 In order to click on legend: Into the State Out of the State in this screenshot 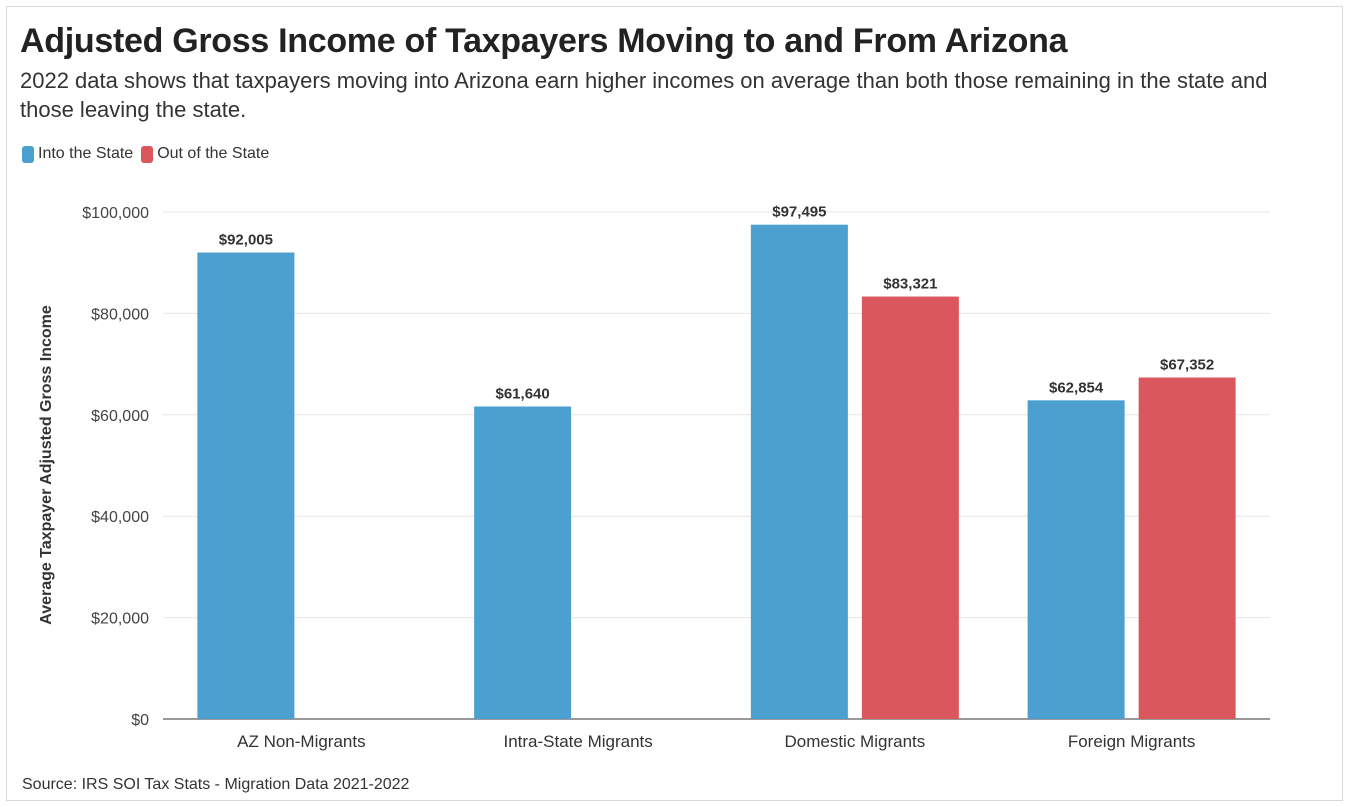, I will do `click(149, 154)`.